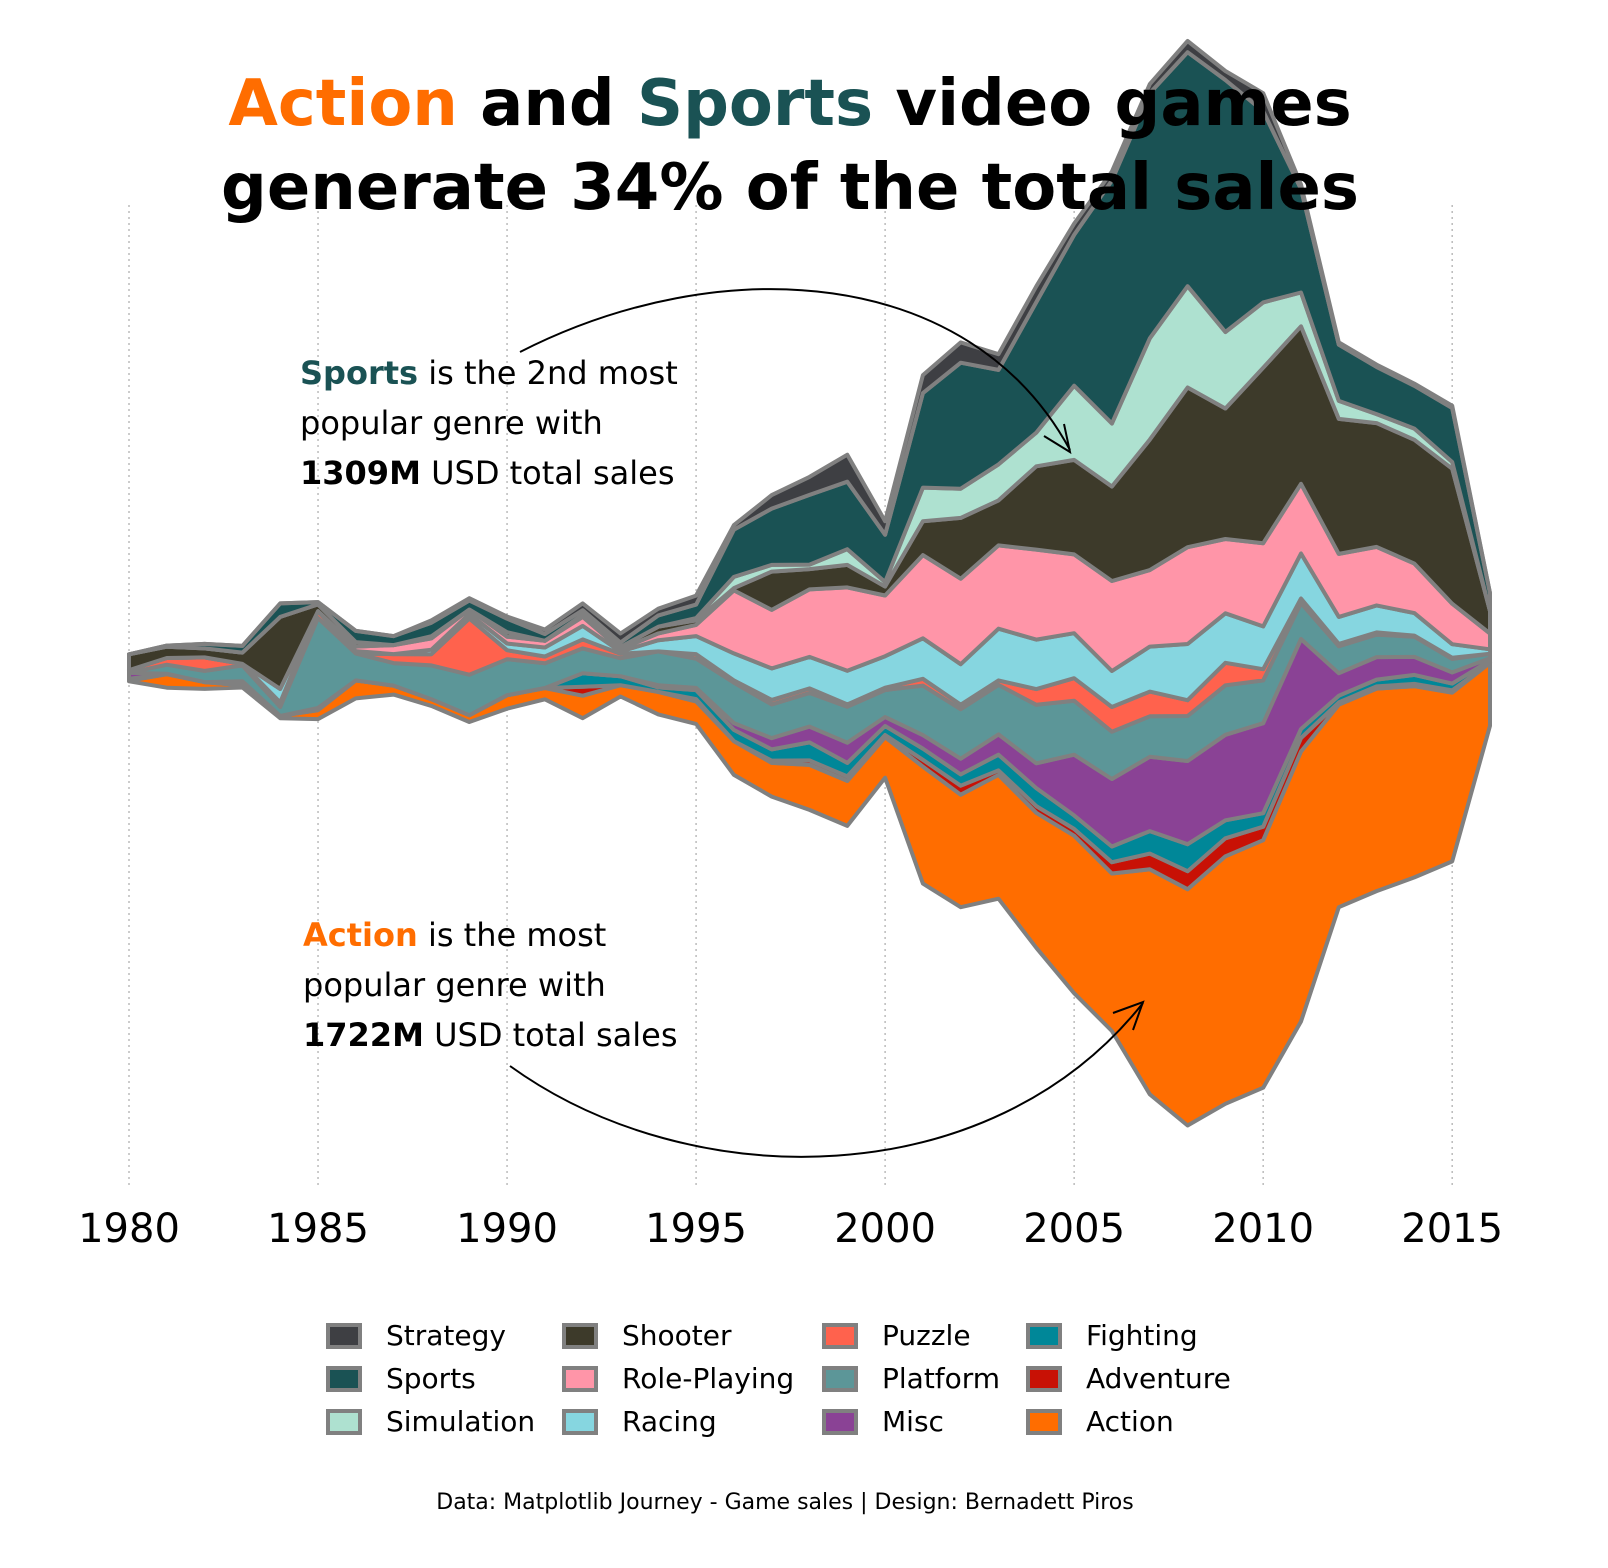  Describe the element at coordinates (941, 1378) in the screenshot. I see `legend-label: Platform` at that location.